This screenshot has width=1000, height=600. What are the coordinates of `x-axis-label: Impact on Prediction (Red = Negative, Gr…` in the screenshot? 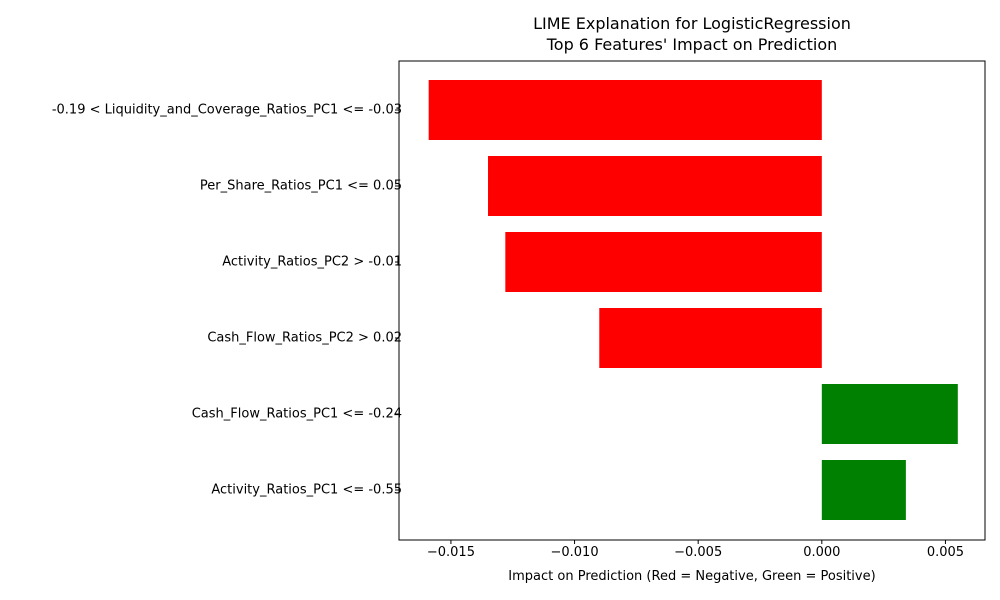 It's located at (692, 576).